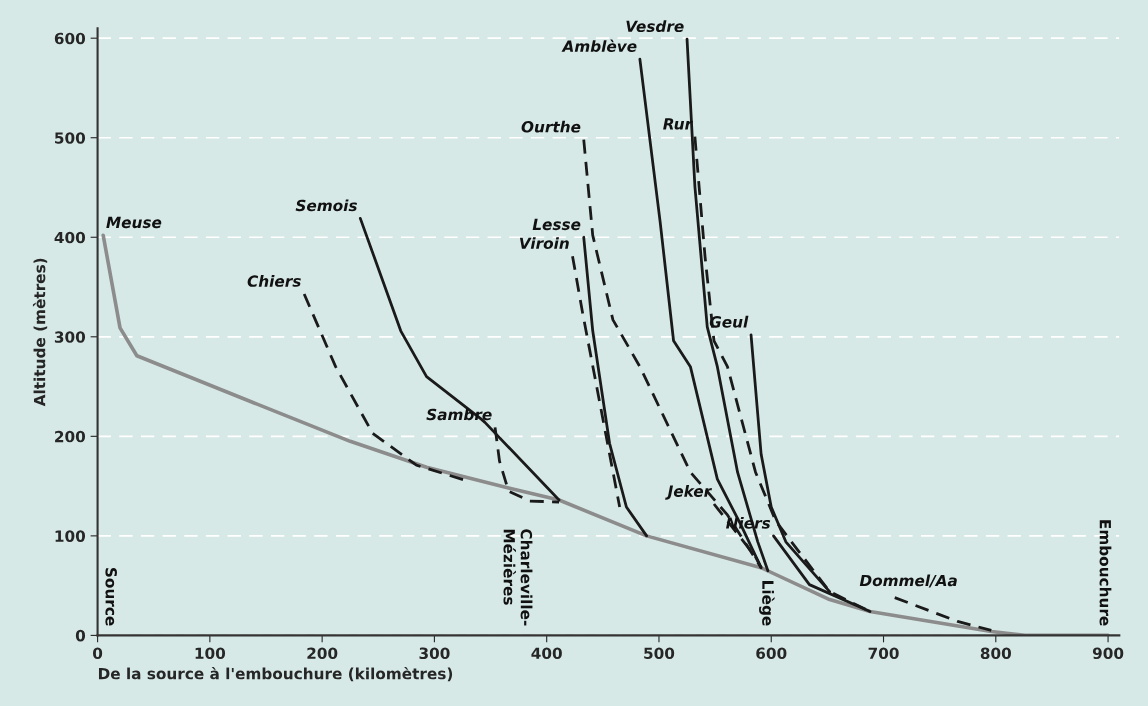 The width and height of the screenshot is (1148, 706). I want to click on x-axis-title: De la source à l'embouchure (kilomètres), so click(275, 674).